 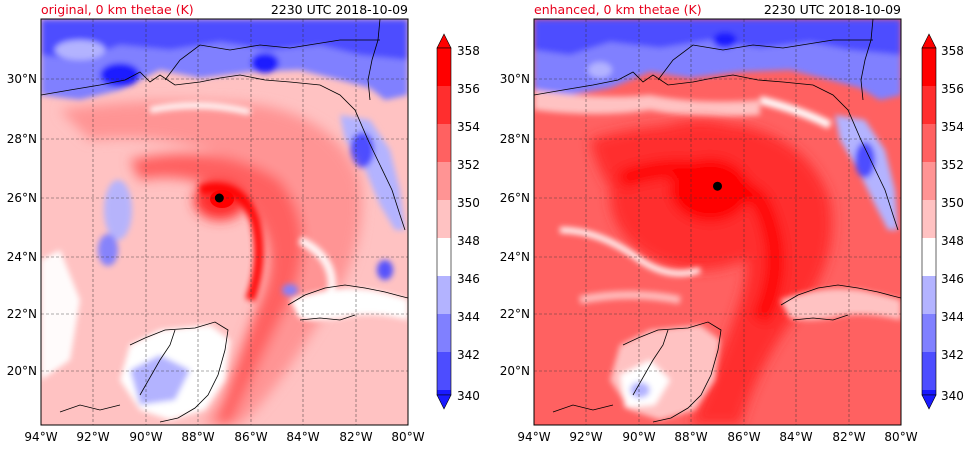 I want to click on storm-center-marker-original, so click(x=219, y=198).